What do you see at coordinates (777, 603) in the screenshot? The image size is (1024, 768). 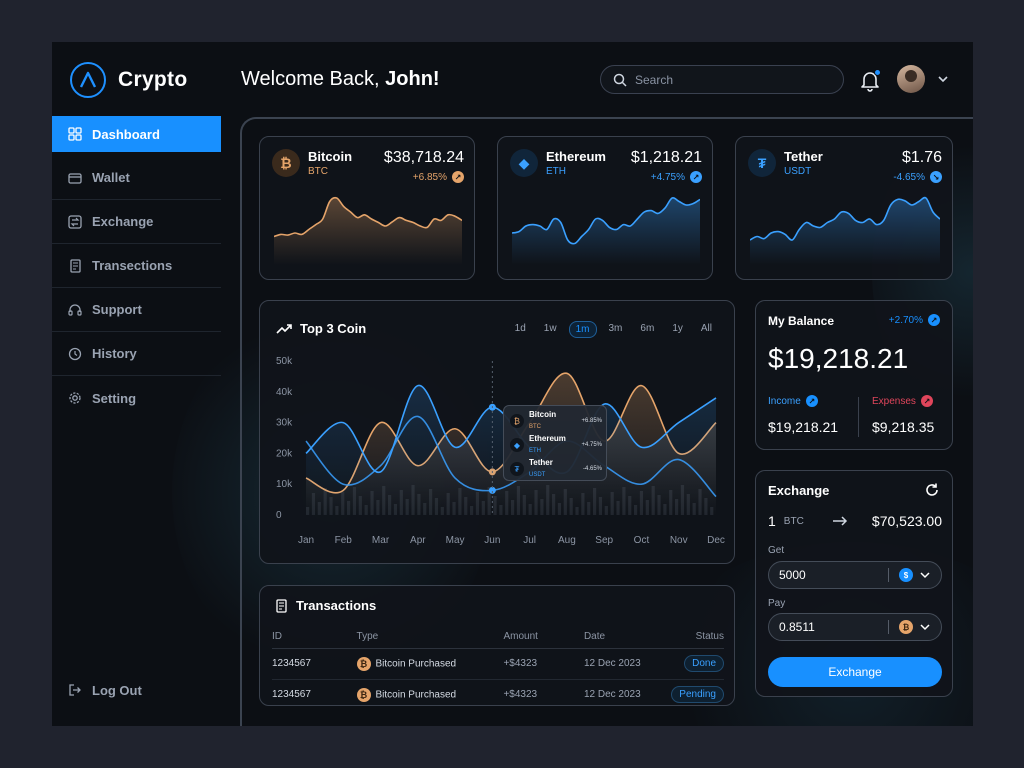 I see `pay-label: Pay` at bounding box center [777, 603].